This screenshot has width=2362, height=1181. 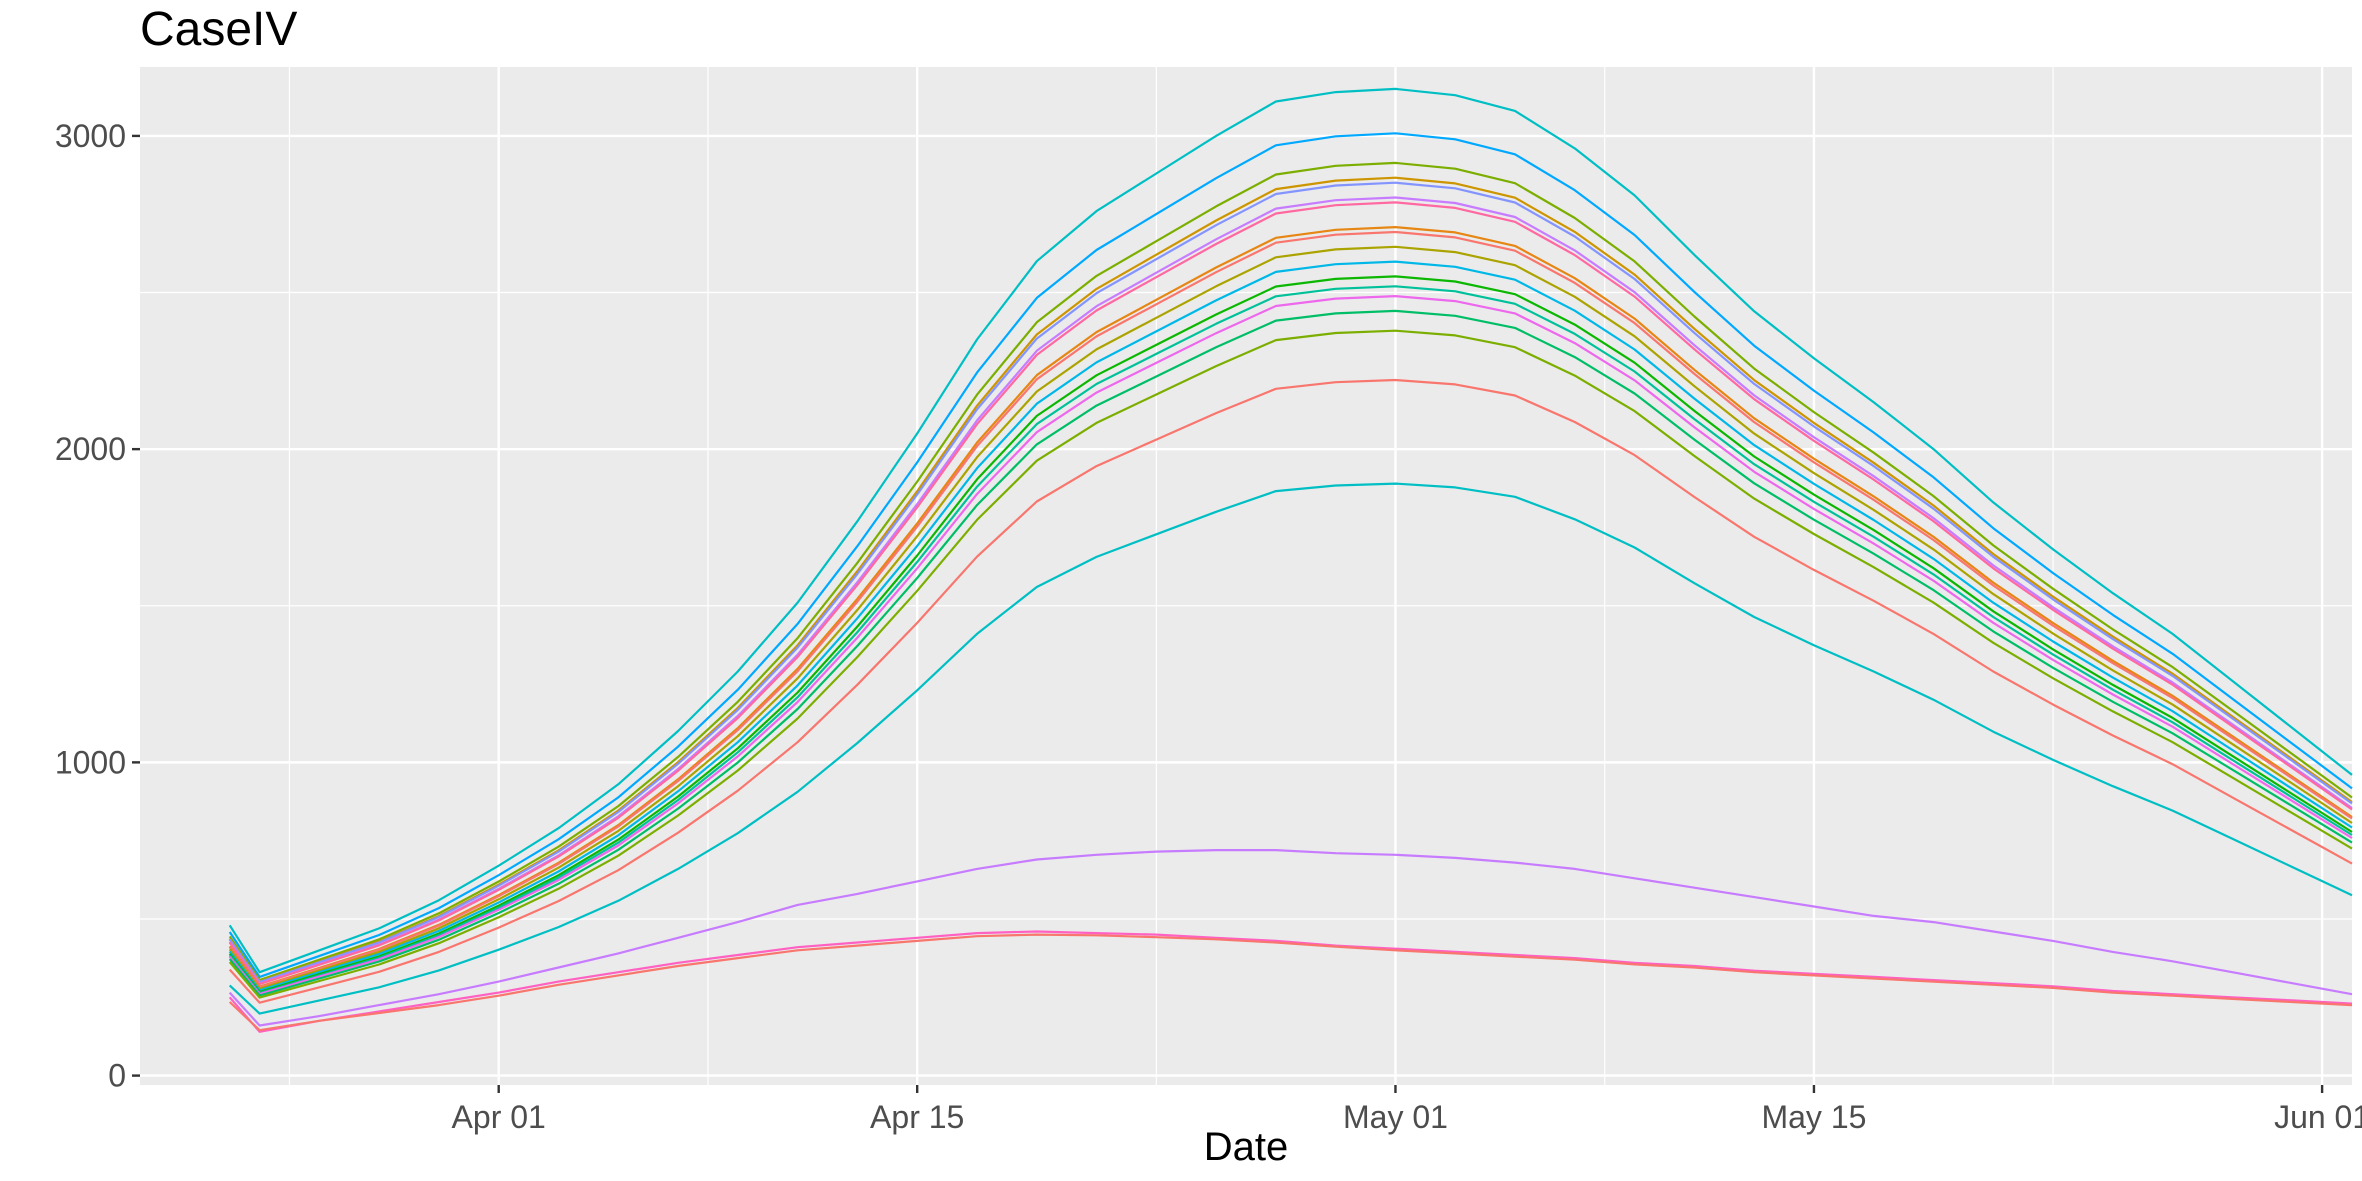 What do you see at coordinates (117, 1076) in the screenshot?
I see `y-tick-label: 0` at bounding box center [117, 1076].